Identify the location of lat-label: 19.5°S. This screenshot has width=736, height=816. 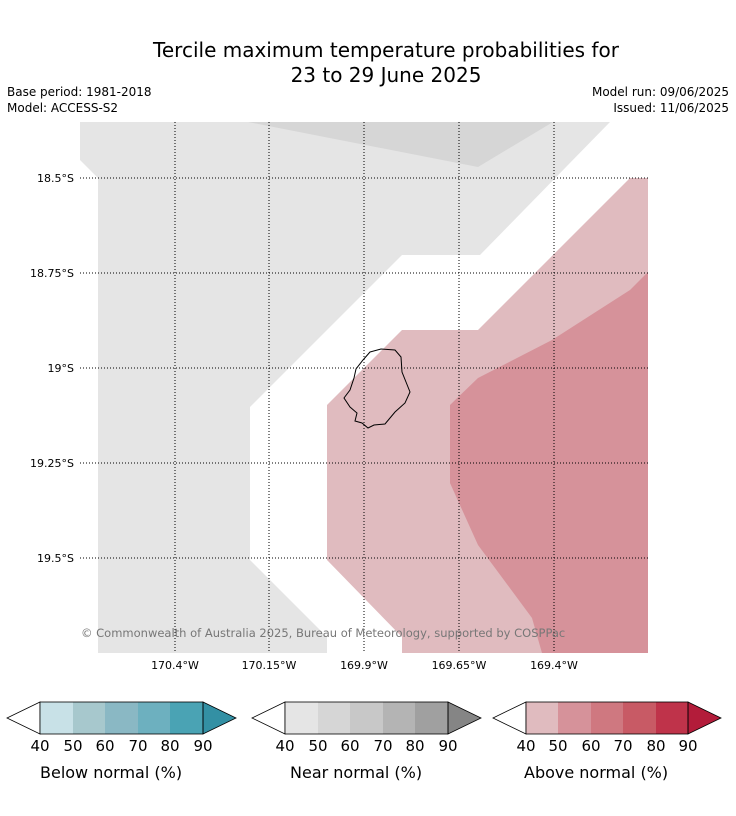
(55, 558).